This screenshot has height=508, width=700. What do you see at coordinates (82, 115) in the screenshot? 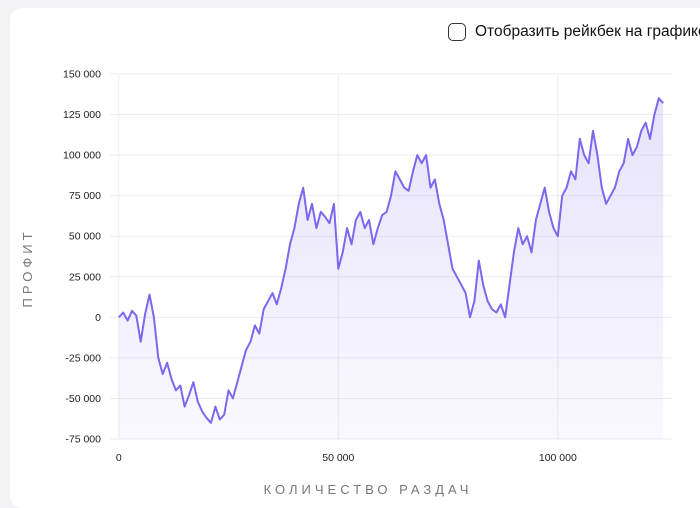
I see `y-tick-label: 125 000` at bounding box center [82, 115].